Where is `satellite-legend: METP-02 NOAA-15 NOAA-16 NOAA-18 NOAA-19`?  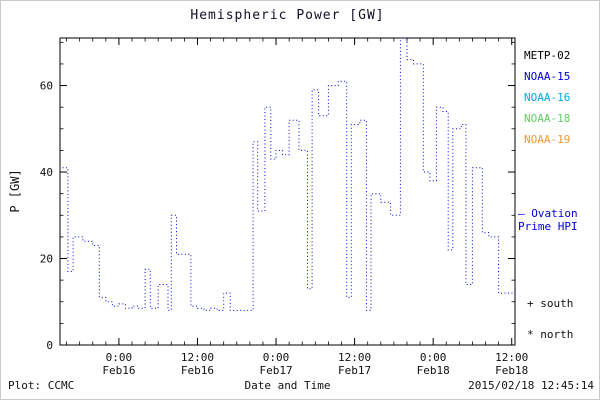
satellite-legend: METP-02 NOAA-15 NOAA-16 NOAA-18 NOAA-19 is located at coordinates (547, 97).